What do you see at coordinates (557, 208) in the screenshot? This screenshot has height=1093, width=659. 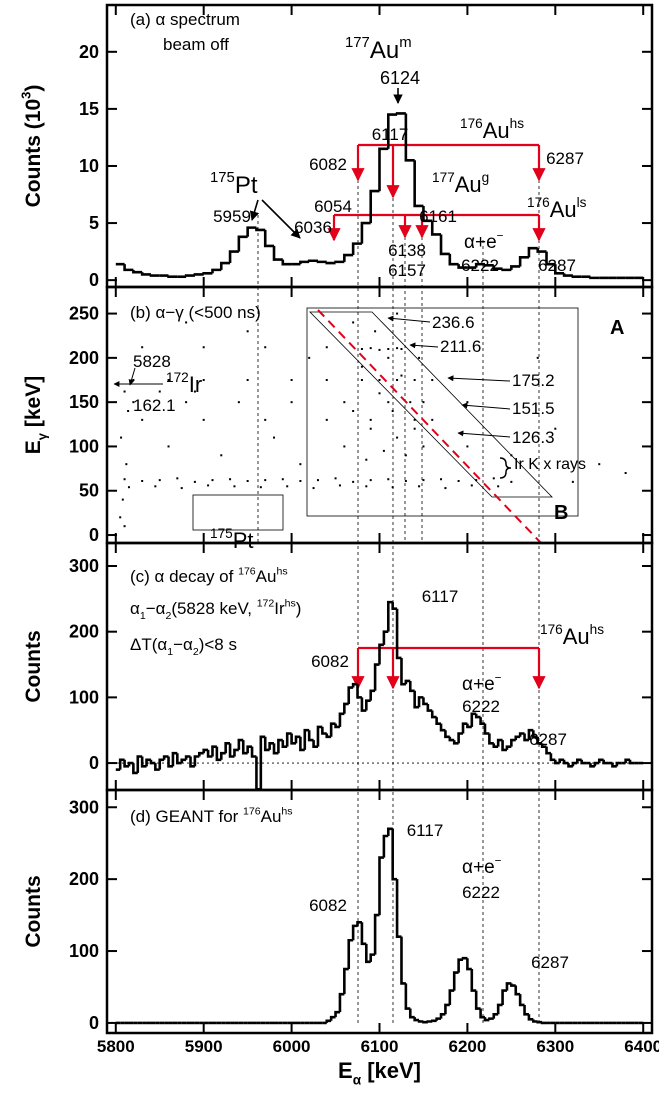 I see `annotation: 176Auls` at bounding box center [557, 208].